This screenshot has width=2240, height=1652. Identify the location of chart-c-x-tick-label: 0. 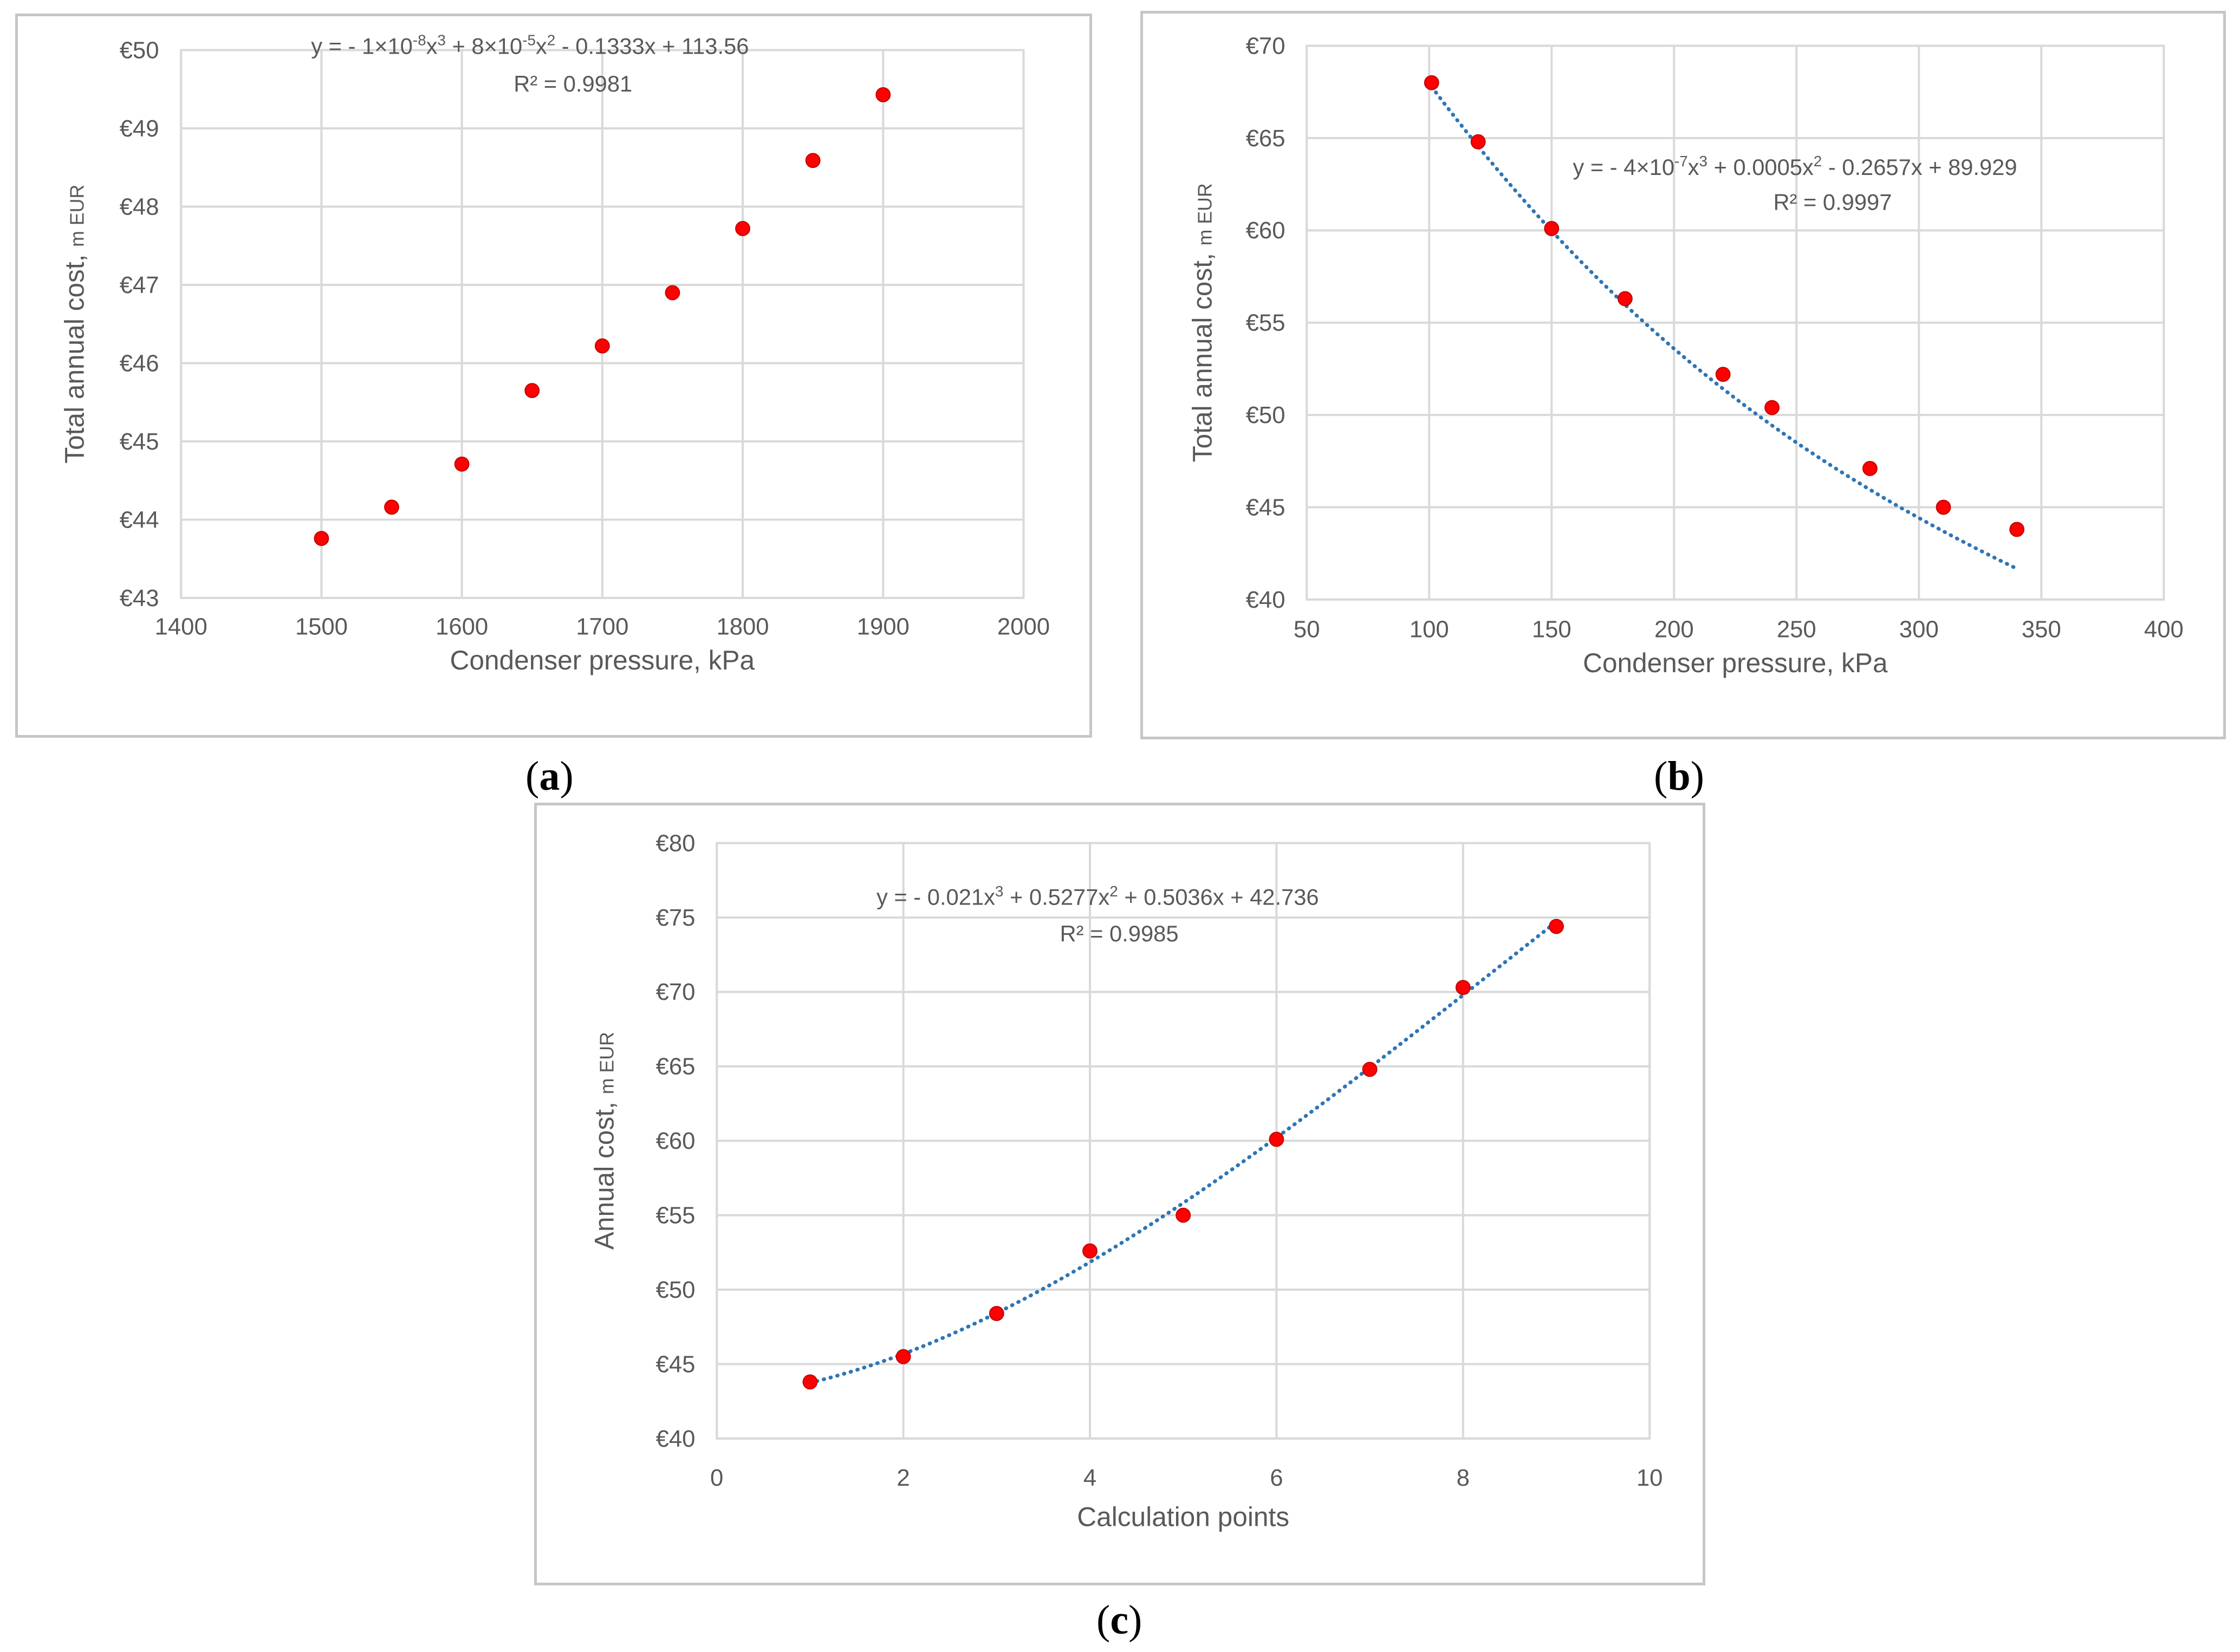
(716, 1478).